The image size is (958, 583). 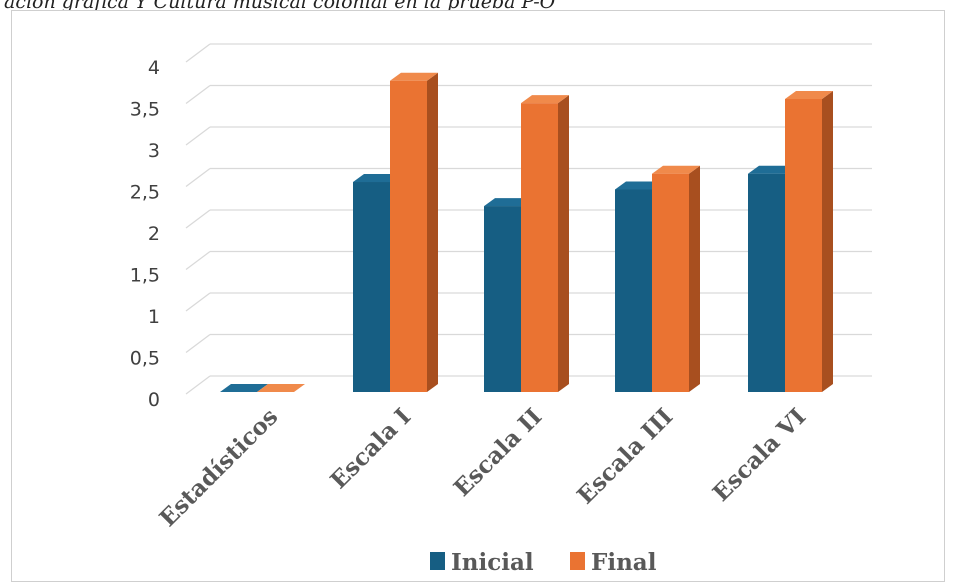 What do you see at coordinates (492, 562) in the screenshot?
I see `legend-label: Inicial` at bounding box center [492, 562].